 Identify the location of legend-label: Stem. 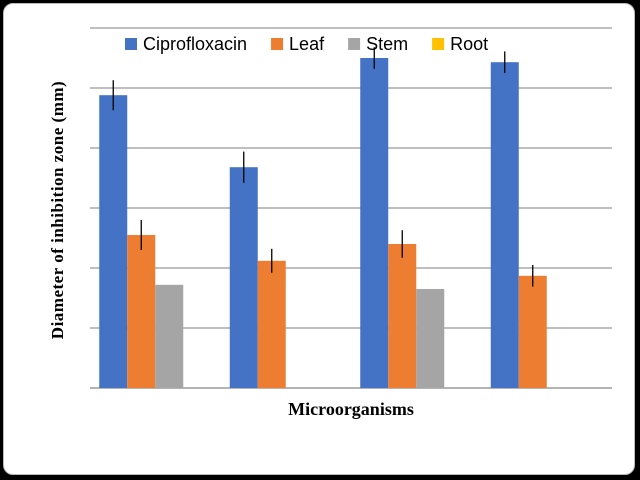
(387, 44).